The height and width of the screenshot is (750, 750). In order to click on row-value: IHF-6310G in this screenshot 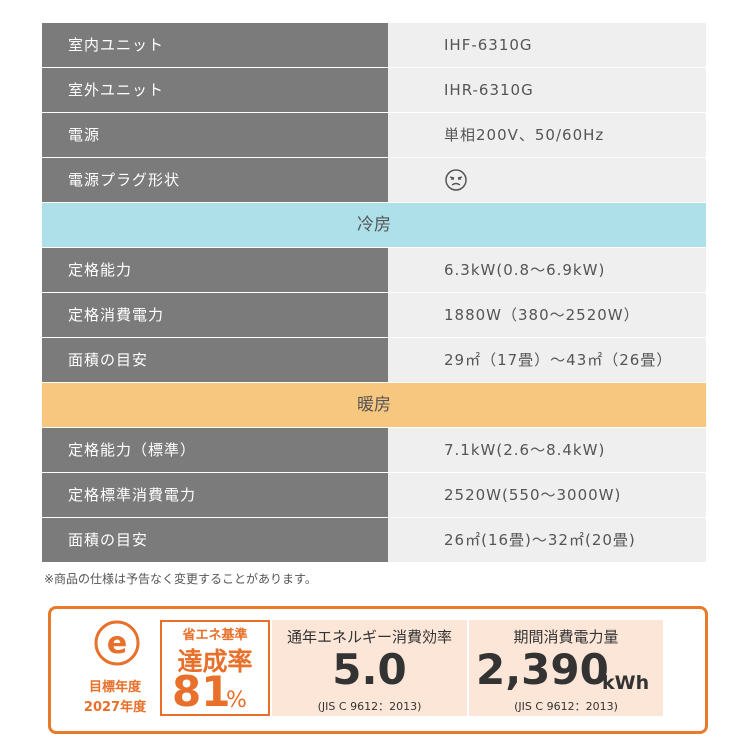, I will do `click(547, 45)`.